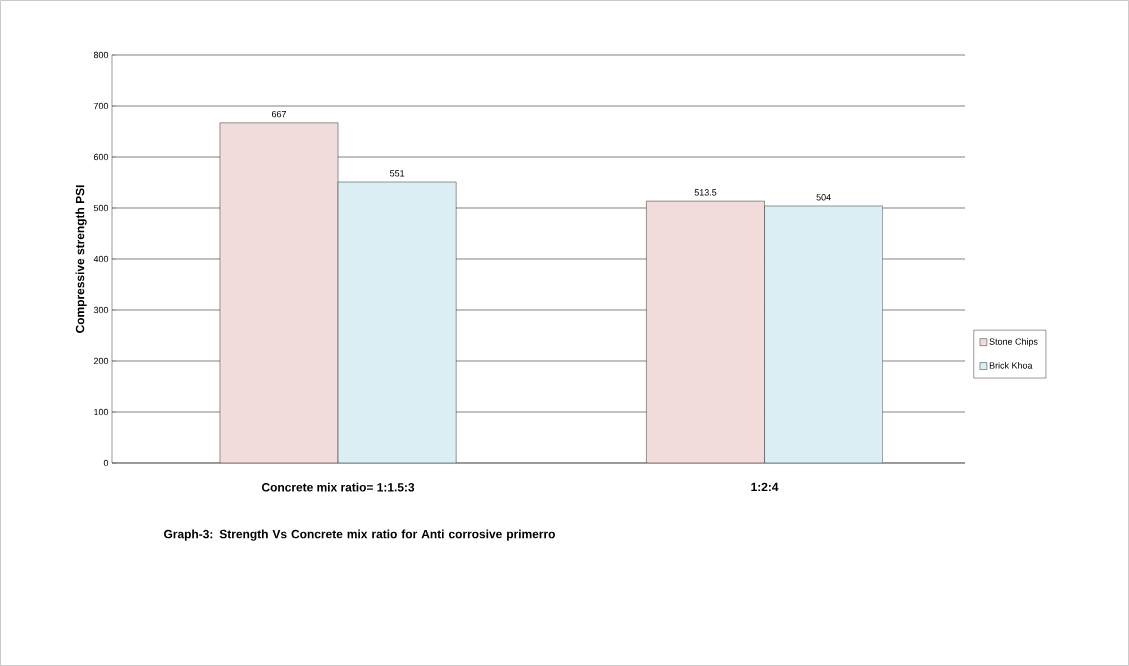 The width and height of the screenshot is (1129, 666). I want to click on y-axis-title: Compressive strength PSI, so click(81, 259).